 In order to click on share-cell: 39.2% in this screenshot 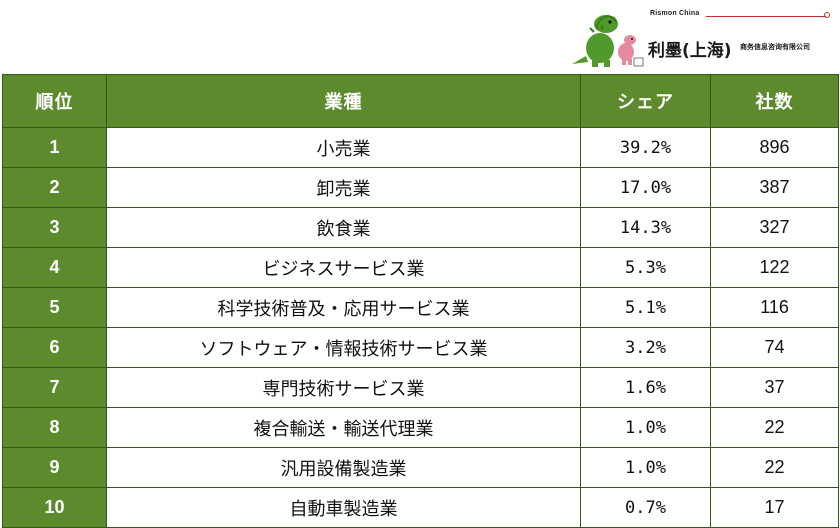, I will do `click(645, 147)`.